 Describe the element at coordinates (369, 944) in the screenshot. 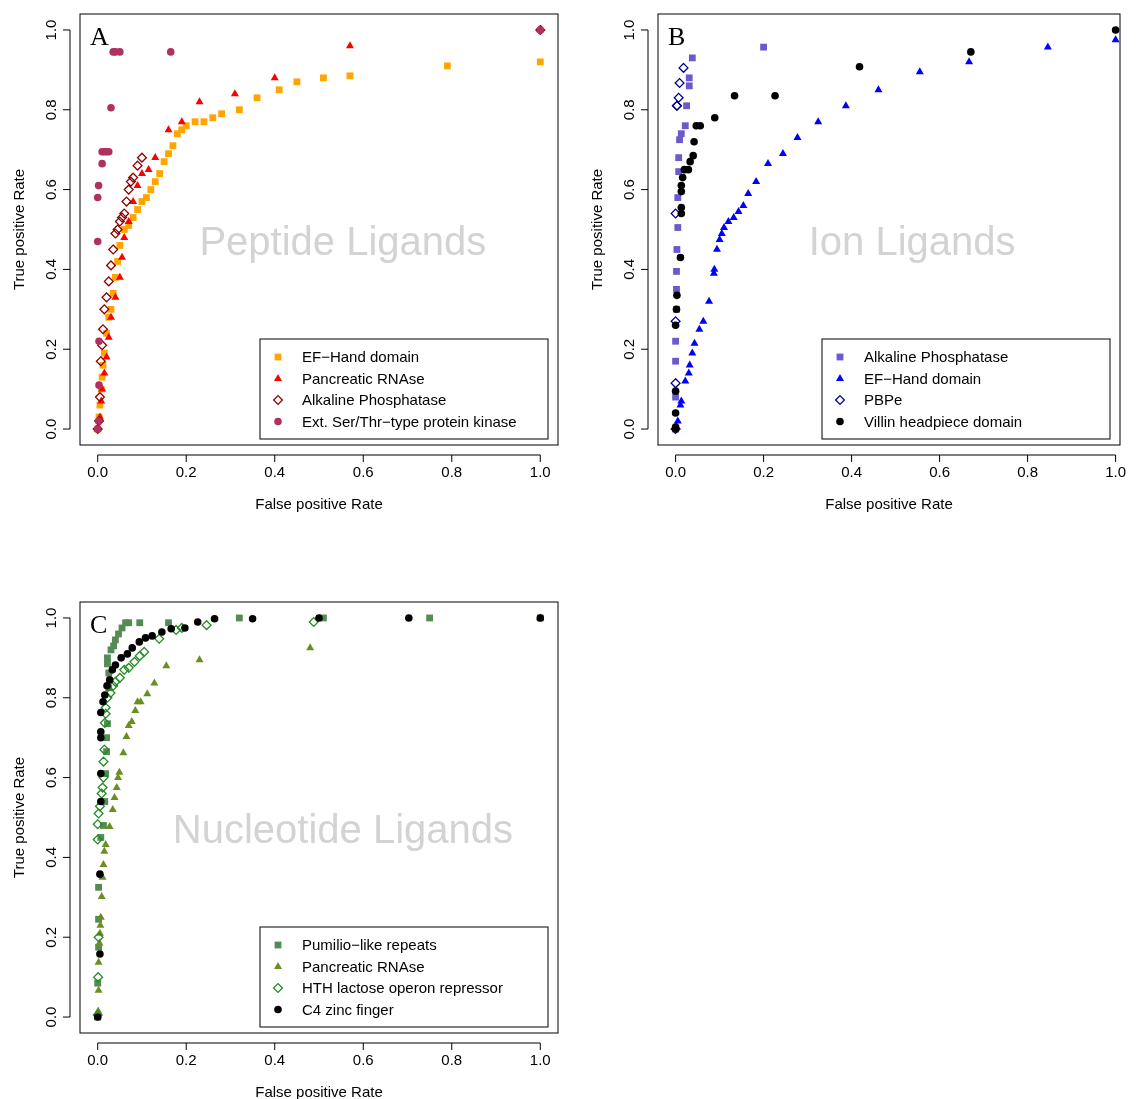

I see `legend-label: Pumilio−like repeats` at that location.